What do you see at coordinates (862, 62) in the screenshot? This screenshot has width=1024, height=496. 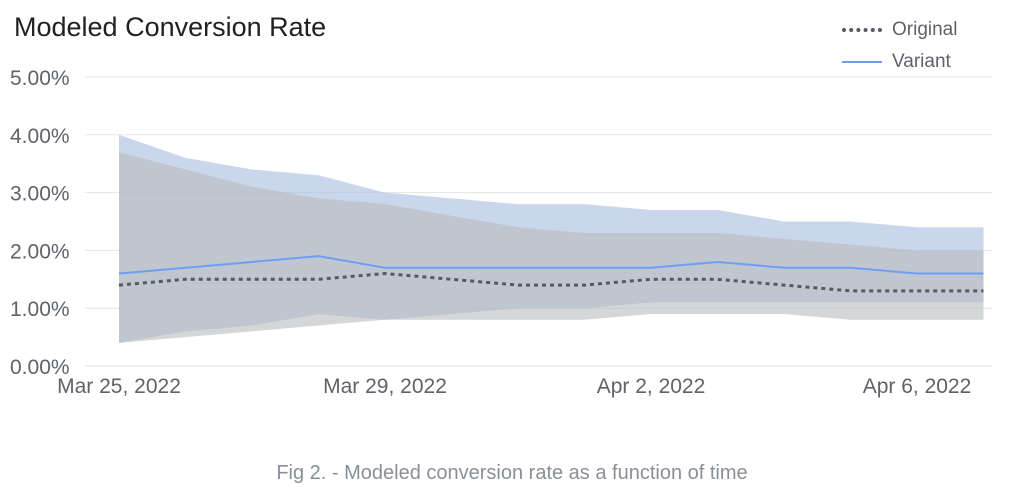 I see `legend-swatch-variant` at bounding box center [862, 62].